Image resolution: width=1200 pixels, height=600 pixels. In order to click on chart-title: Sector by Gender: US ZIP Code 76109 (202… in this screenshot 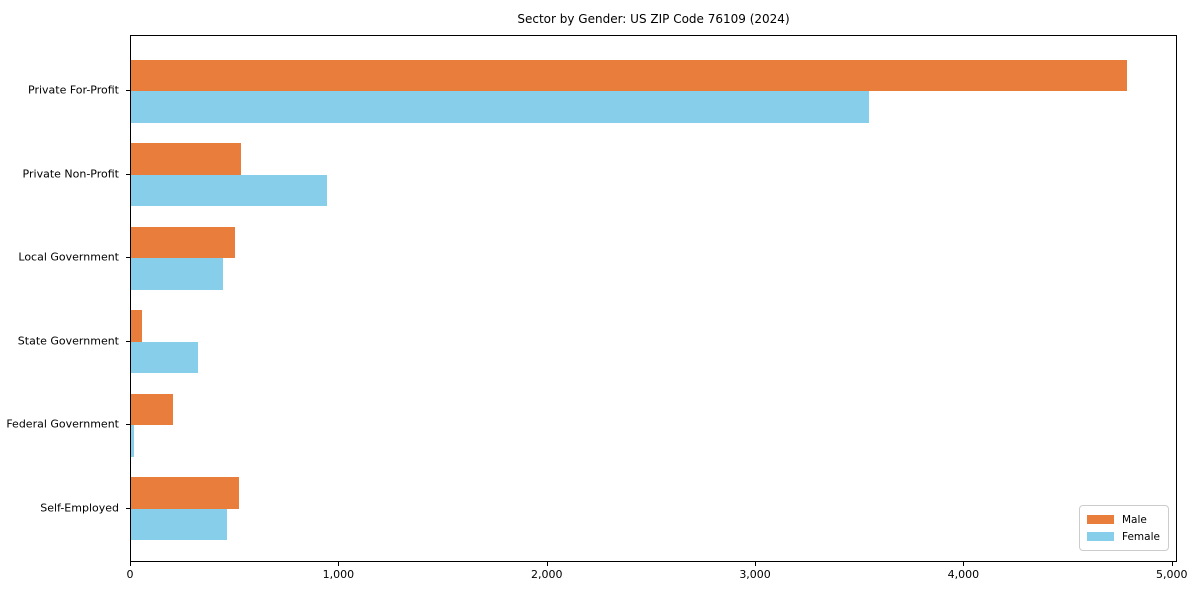, I will do `click(653, 19)`.